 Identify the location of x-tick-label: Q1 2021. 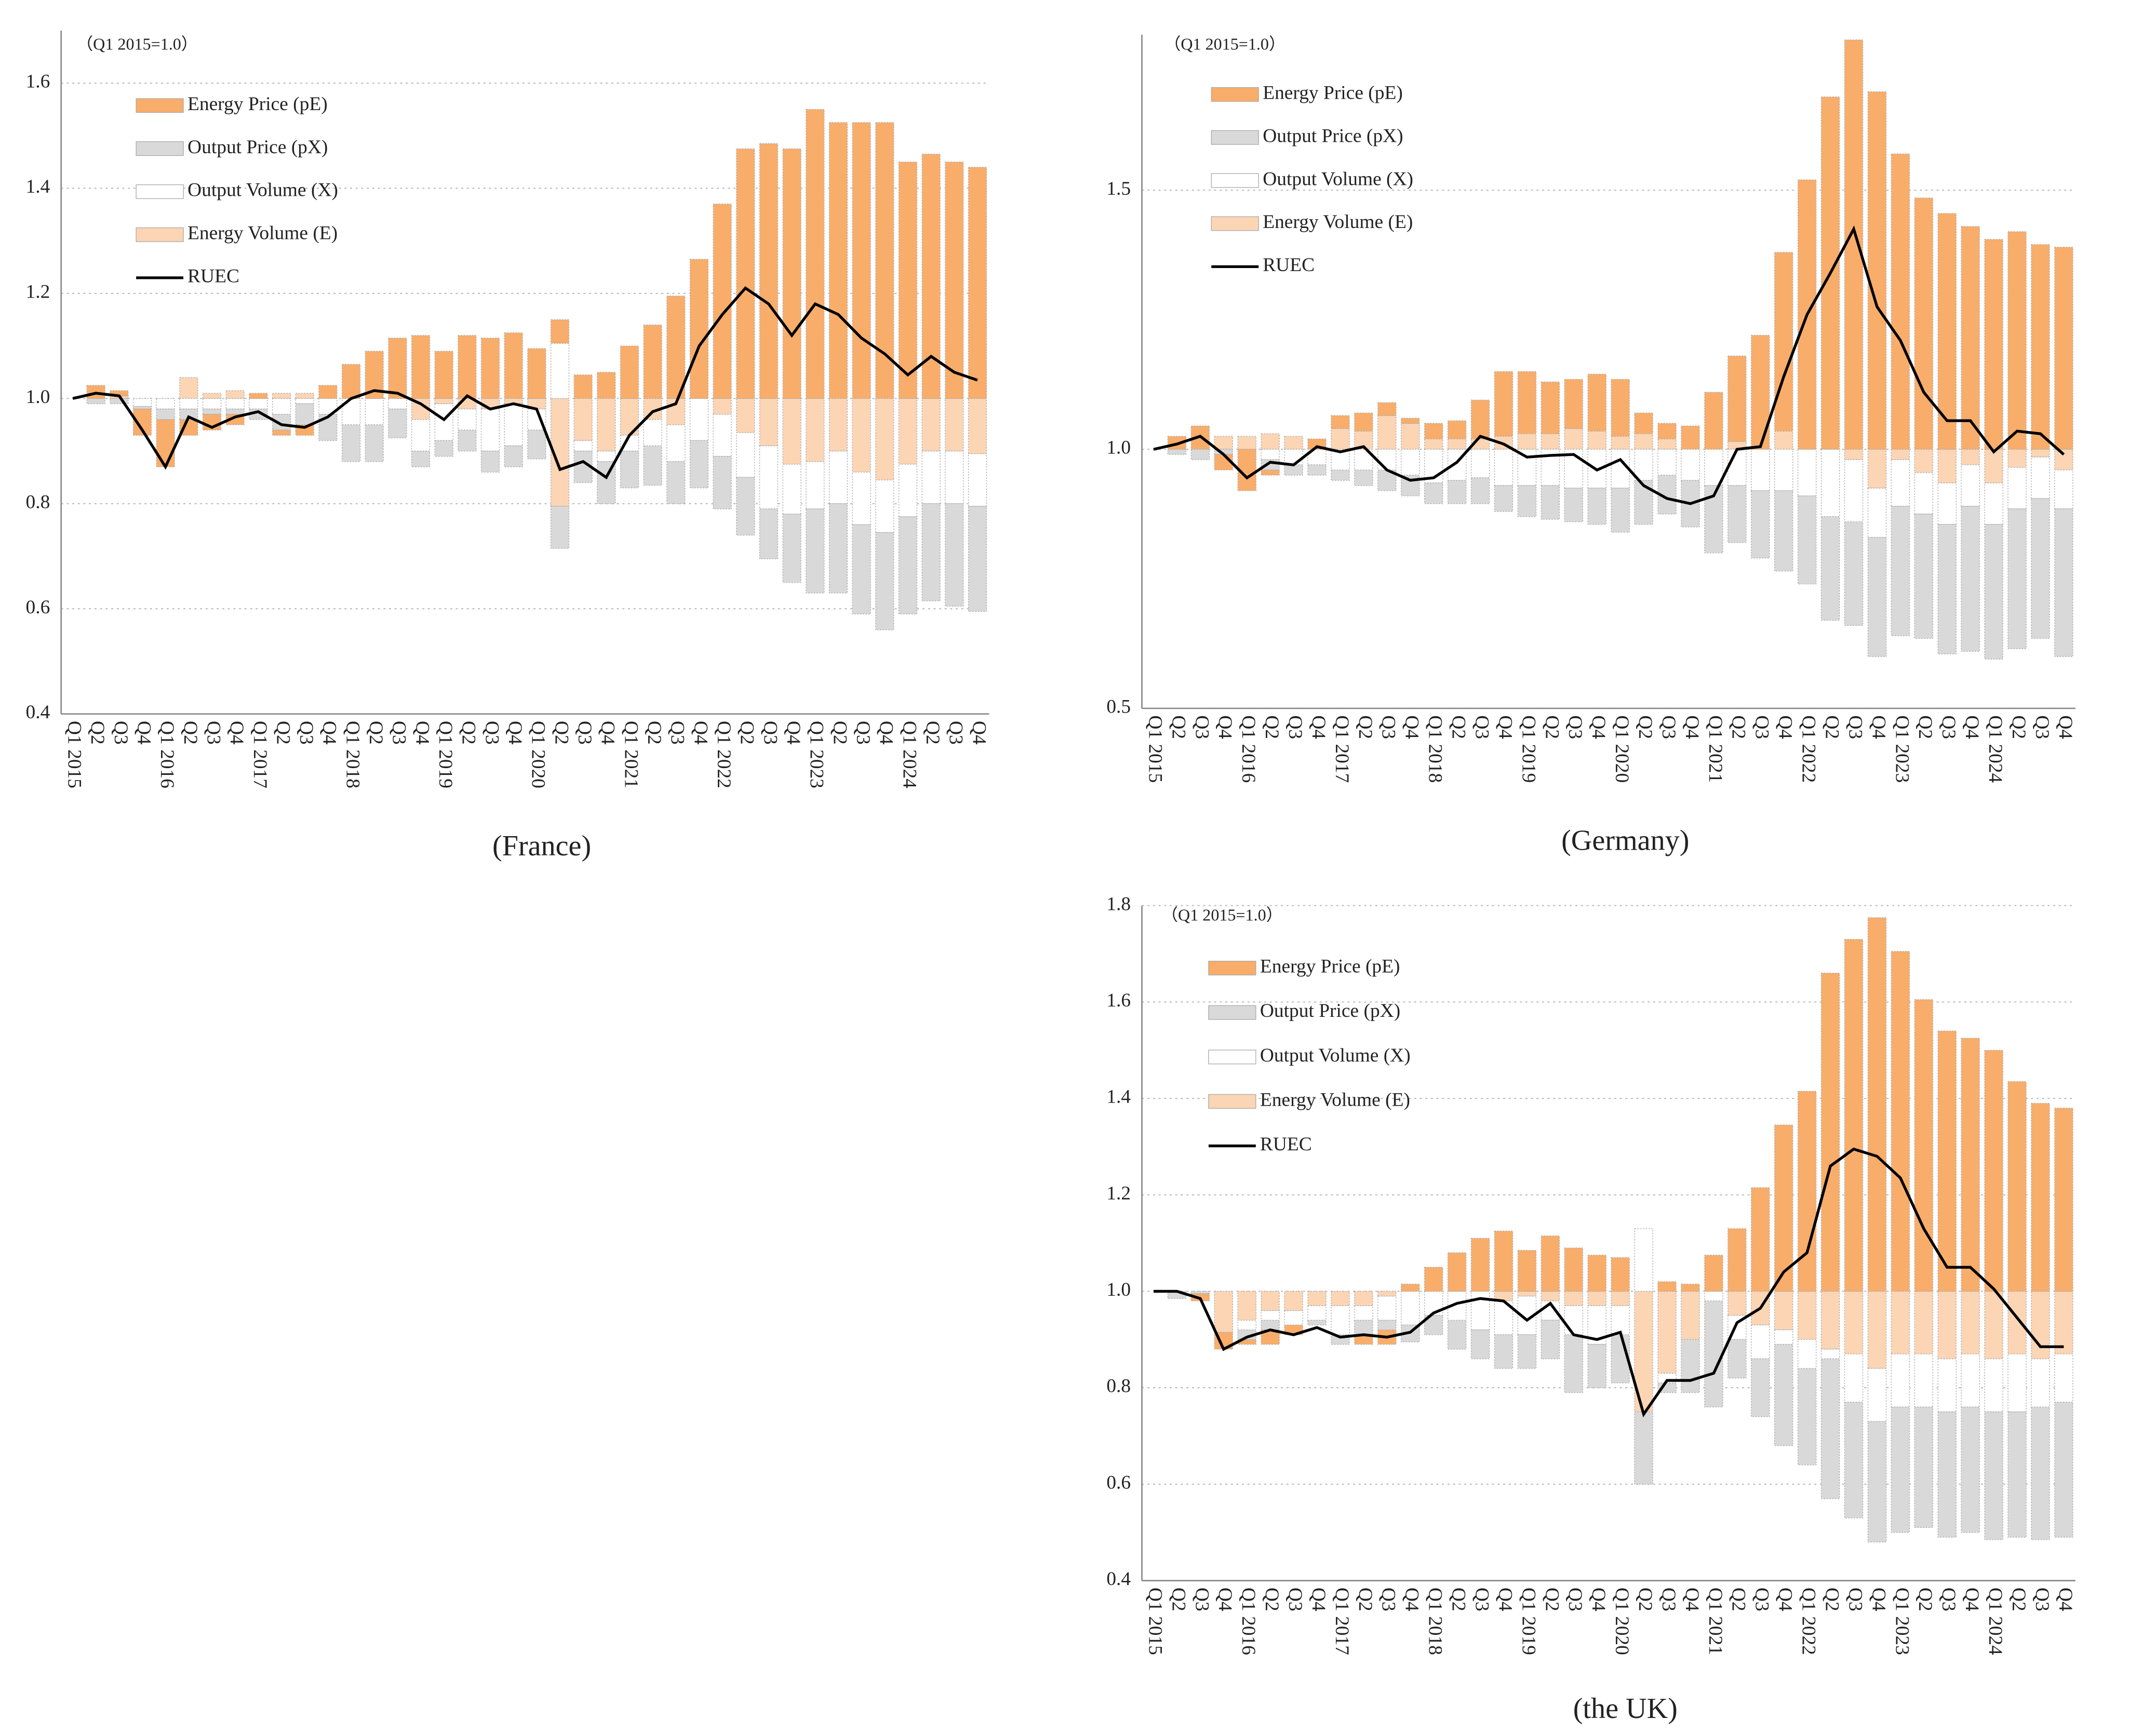
(630, 754).